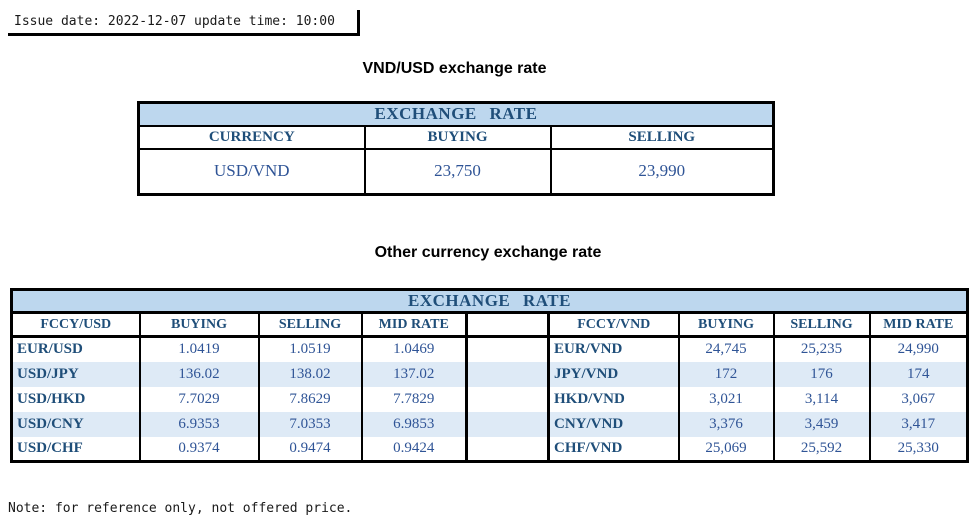 This screenshot has height=526, width=976. What do you see at coordinates (918, 449) in the screenshot?
I see `mid-rate-cell: 25,330` at bounding box center [918, 449].